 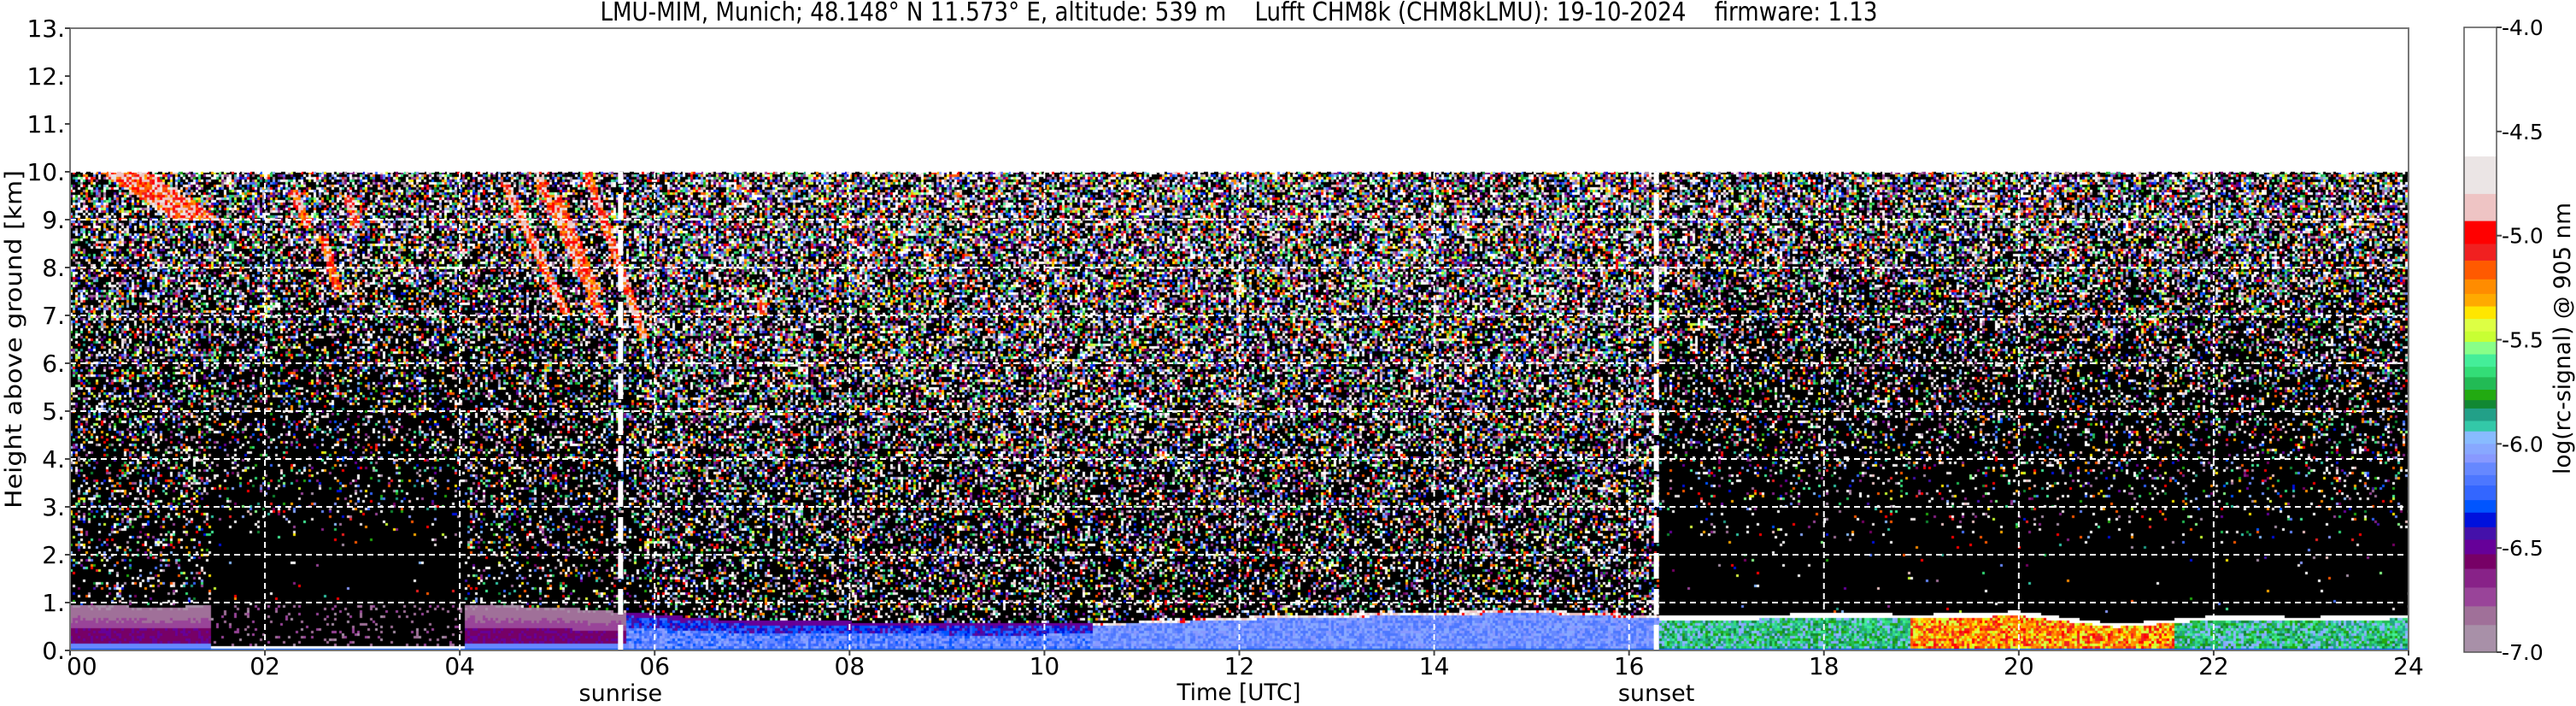 I want to click on x-tick-label: 16, so click(x=1629, y=666).